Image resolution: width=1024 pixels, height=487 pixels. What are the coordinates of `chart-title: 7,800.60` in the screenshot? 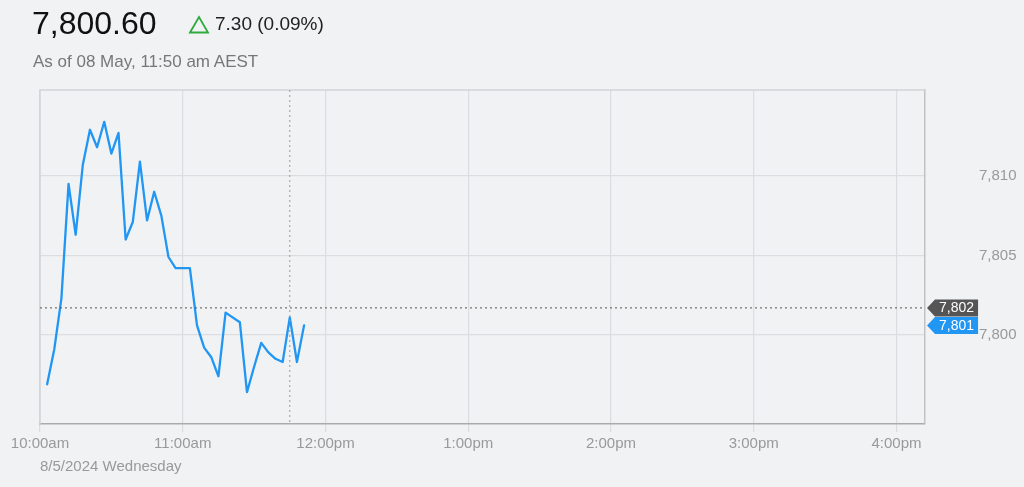 It's located at (94, 23).